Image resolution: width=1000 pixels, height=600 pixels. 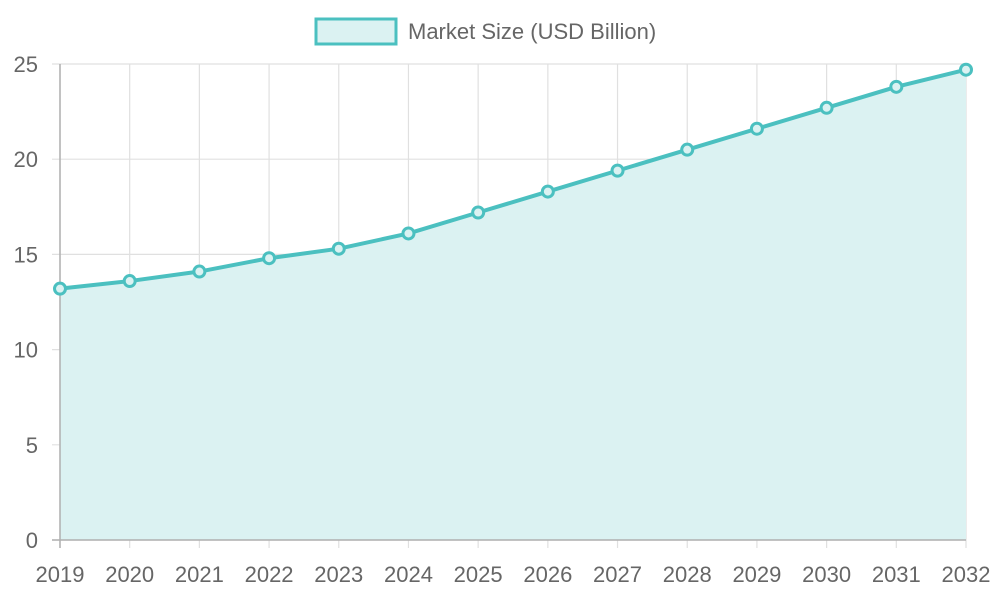 I want to click on x-tick-label: 2021, so click(x=199, y=574).